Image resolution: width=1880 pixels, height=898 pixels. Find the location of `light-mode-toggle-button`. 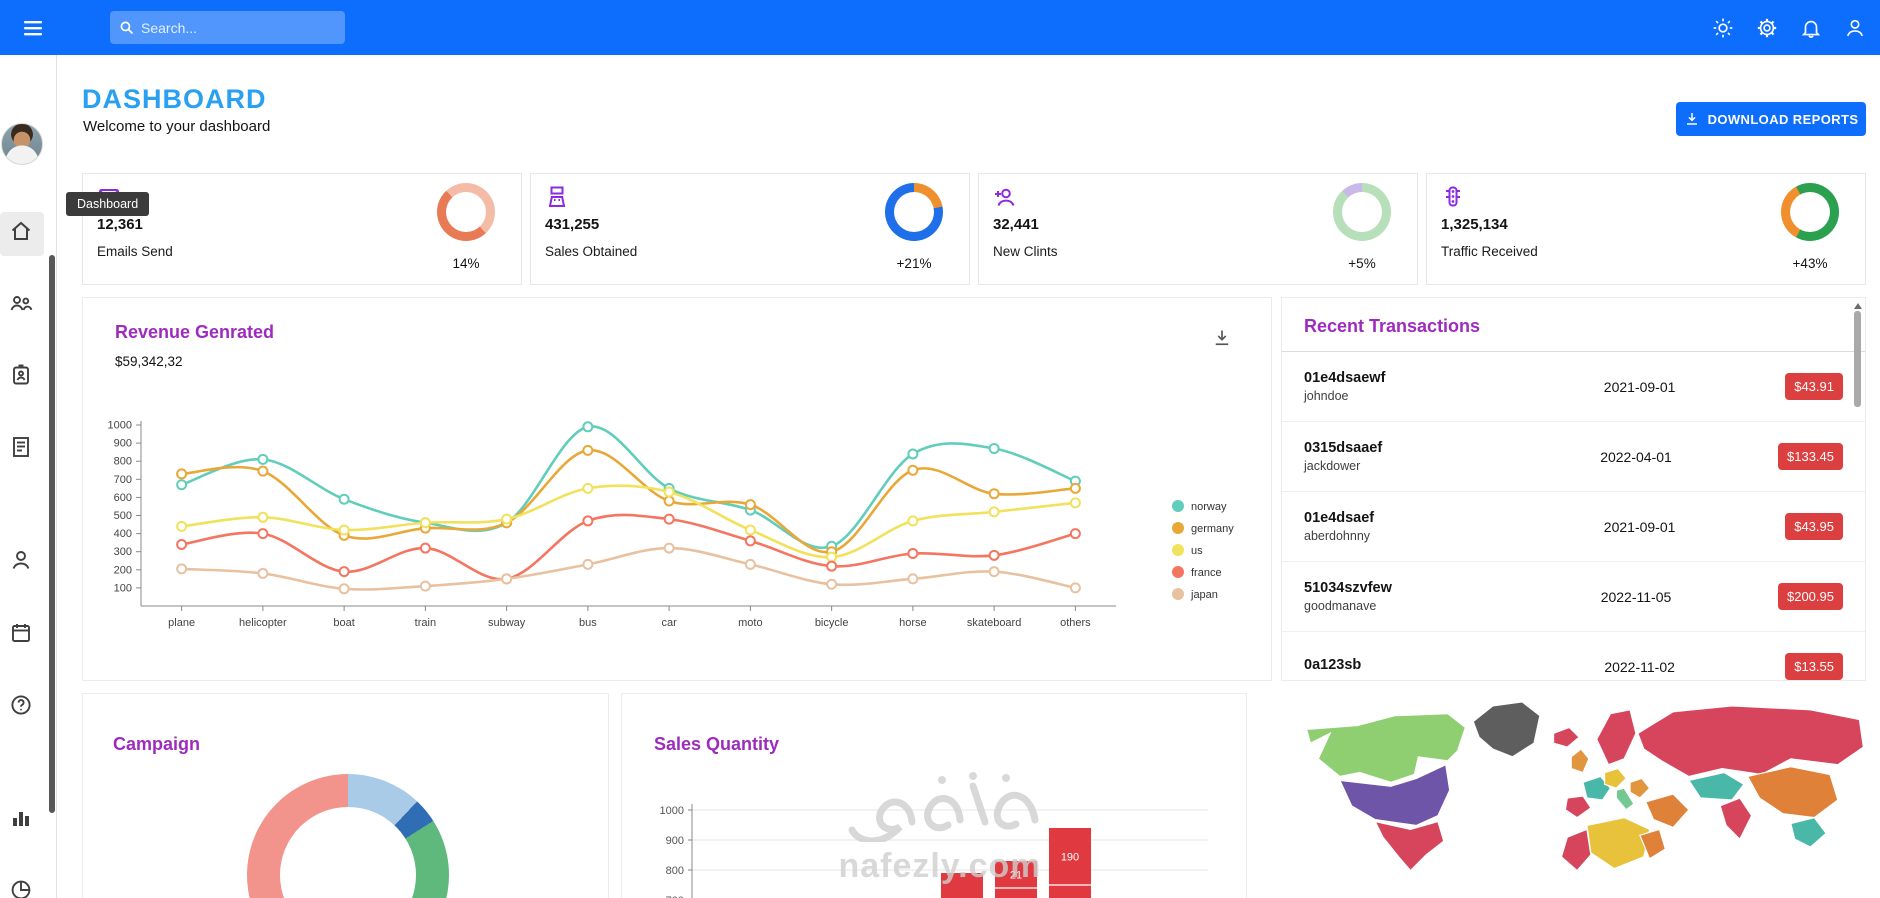

light-mode-toggle-button is located at coordinates (1723, 28).